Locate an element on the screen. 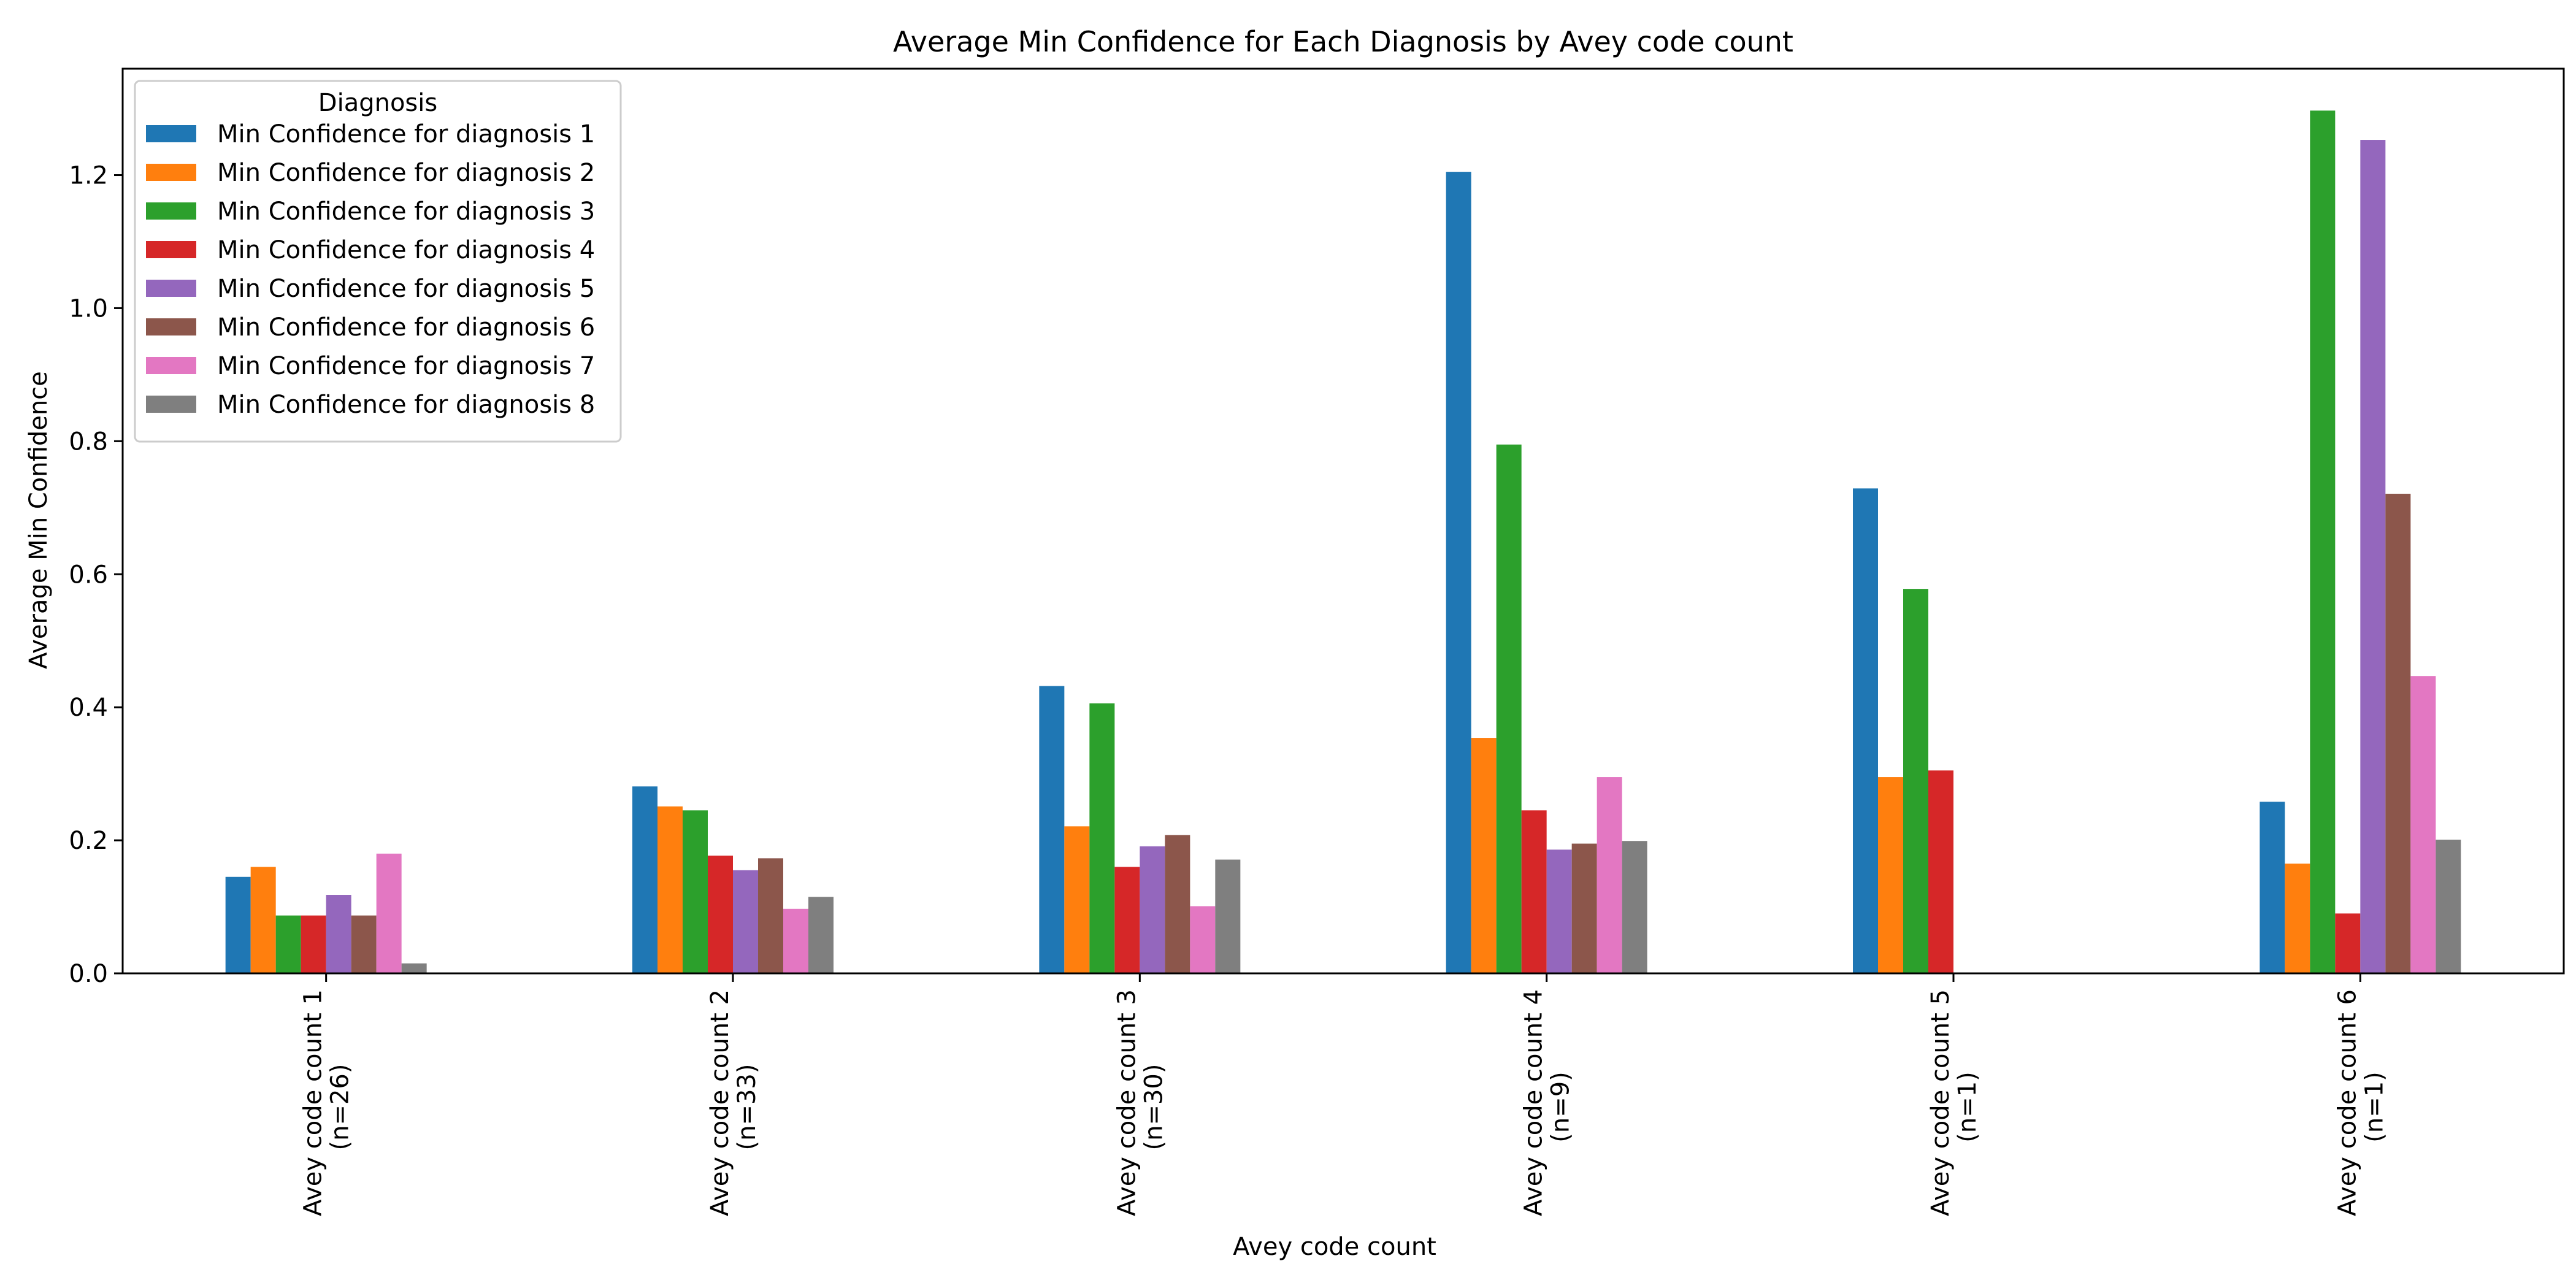 The height and width of the screenshot is (1288, 2576). y-axis-label: Average Min Confidence is located at coordinates (39, 520).